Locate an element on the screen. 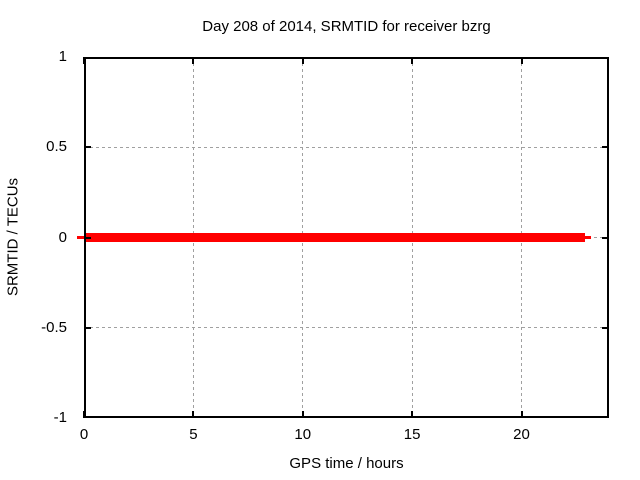 The height and width of the screenshot is (480, 640). y-tick-label: -0.5 is located at coordinates (54, 327).